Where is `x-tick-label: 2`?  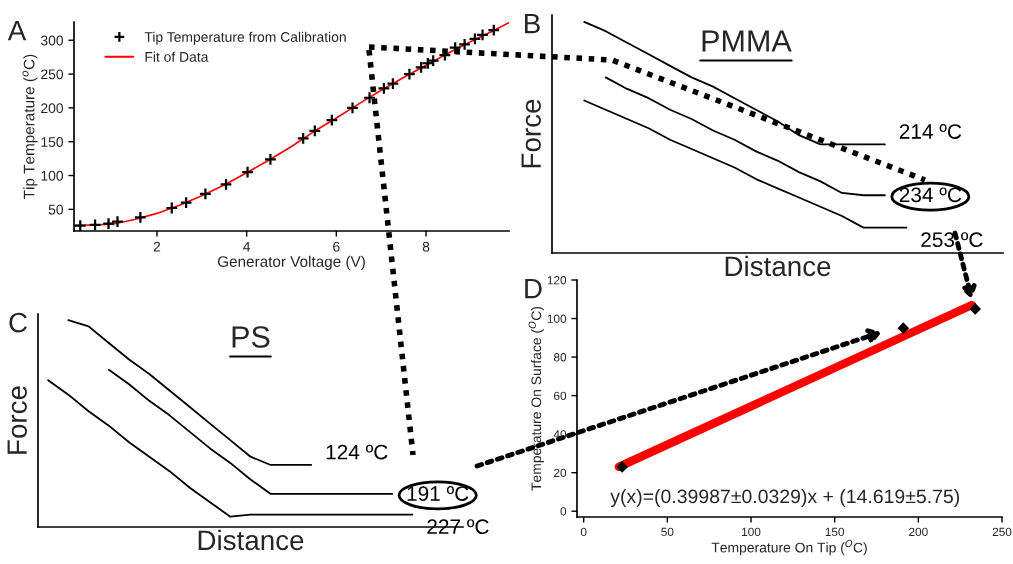 x-tick-label: 2 is located at coordinates (157, 246).